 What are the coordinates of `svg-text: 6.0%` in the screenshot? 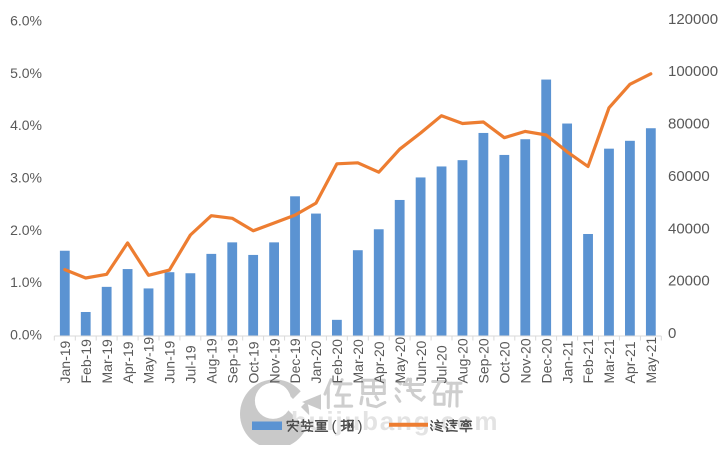 It's located at (26, 20).